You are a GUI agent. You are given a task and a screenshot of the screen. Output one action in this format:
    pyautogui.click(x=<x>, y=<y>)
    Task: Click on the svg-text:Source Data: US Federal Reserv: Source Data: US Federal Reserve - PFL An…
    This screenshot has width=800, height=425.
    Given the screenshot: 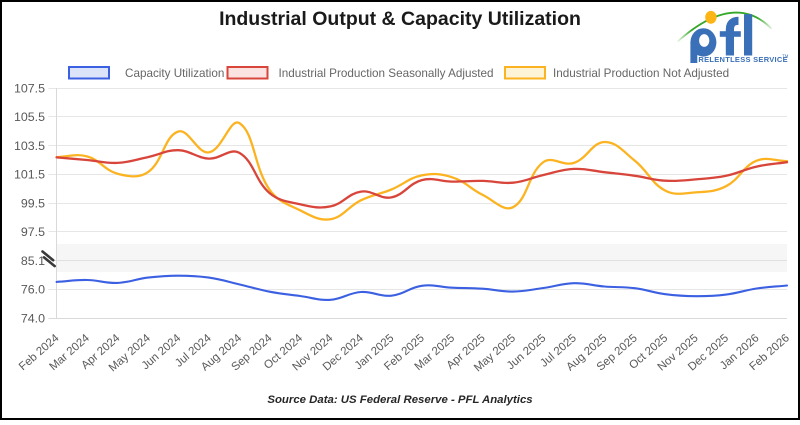 What is the action you would take?
    pyautogui.click(x=399, y=400)
    